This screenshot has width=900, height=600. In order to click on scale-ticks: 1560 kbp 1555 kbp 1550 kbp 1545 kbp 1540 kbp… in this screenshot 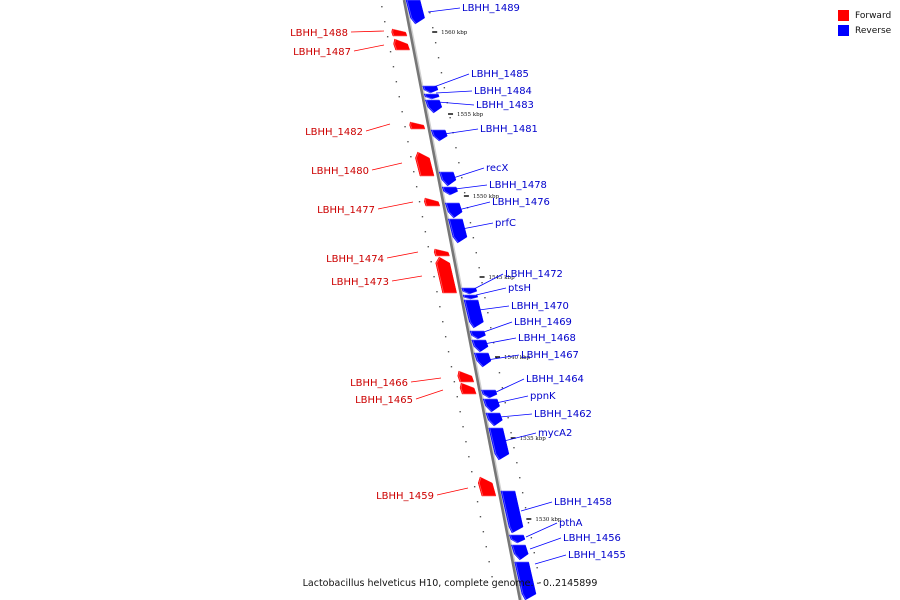, I will do `click(497, 276)`.